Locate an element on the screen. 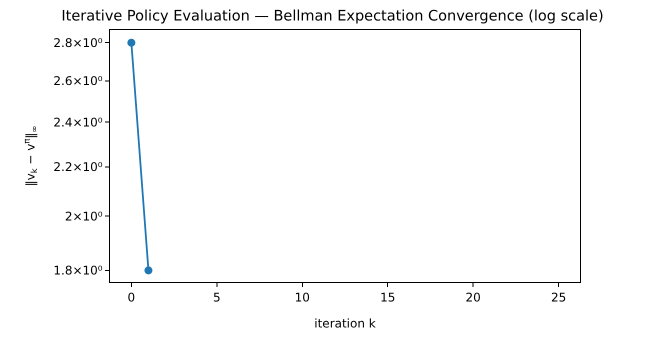 This screenshot has width=665, height=340. x-tick-label: 0 is located at coordinates (132, 297).